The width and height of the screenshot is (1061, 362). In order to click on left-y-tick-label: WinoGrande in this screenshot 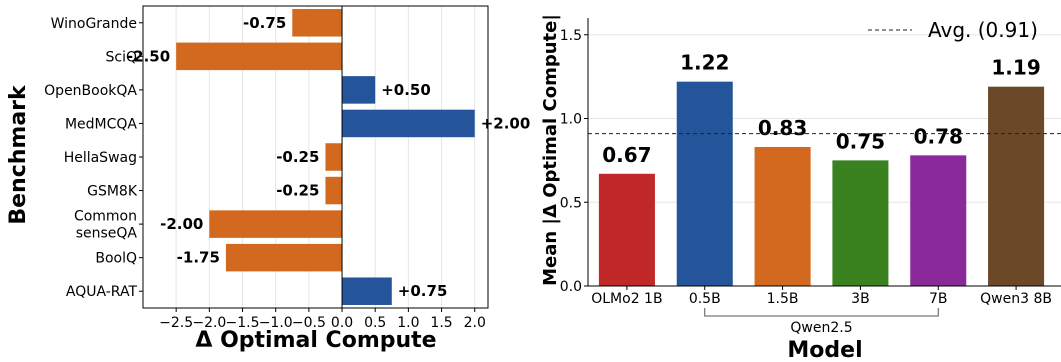, I will do `click(94, 24)`.